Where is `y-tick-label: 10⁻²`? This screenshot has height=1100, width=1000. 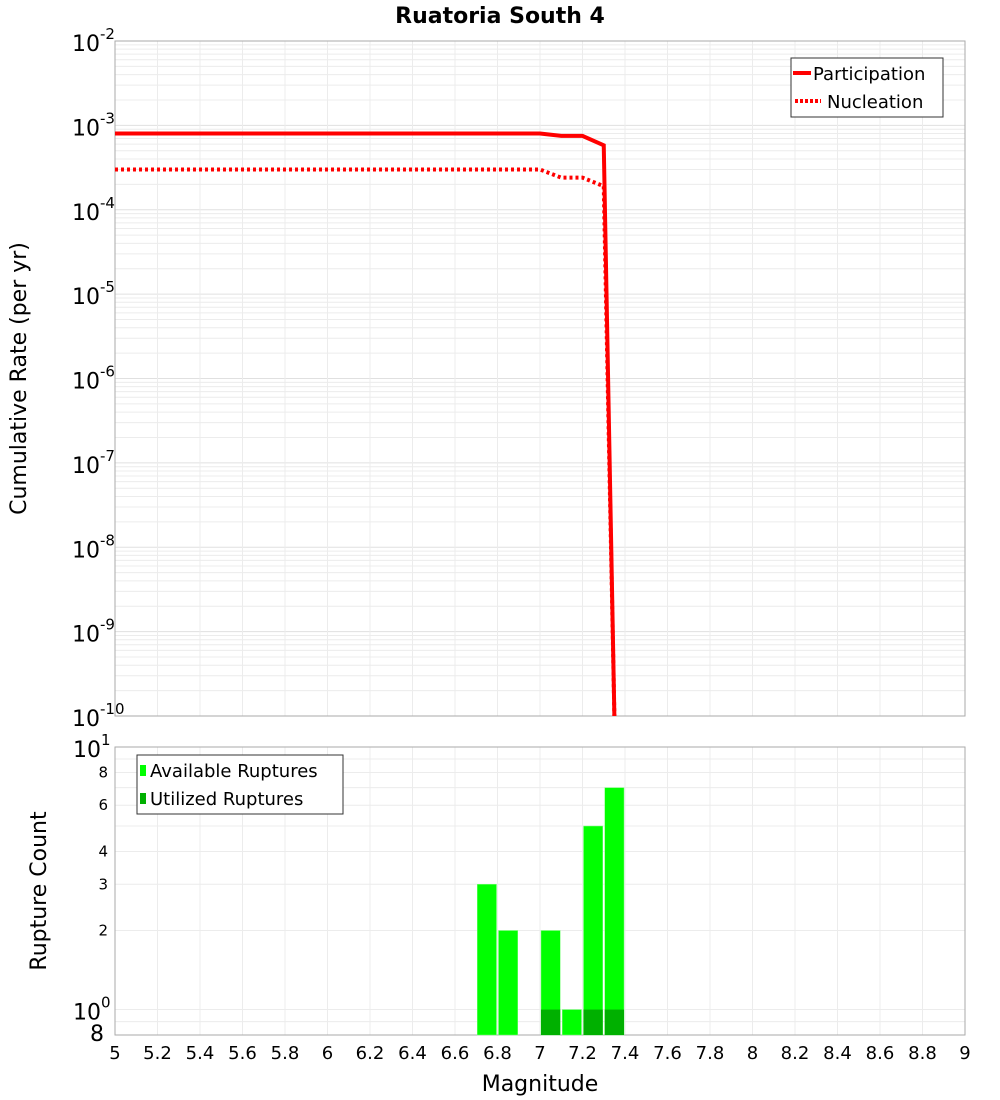 y-tick-label: 10⁻² is located at coordinates (93, 41).